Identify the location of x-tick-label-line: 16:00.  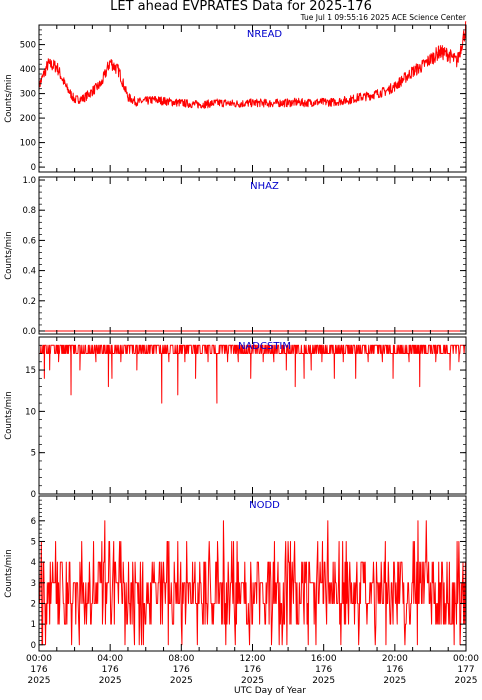
(324, 659).